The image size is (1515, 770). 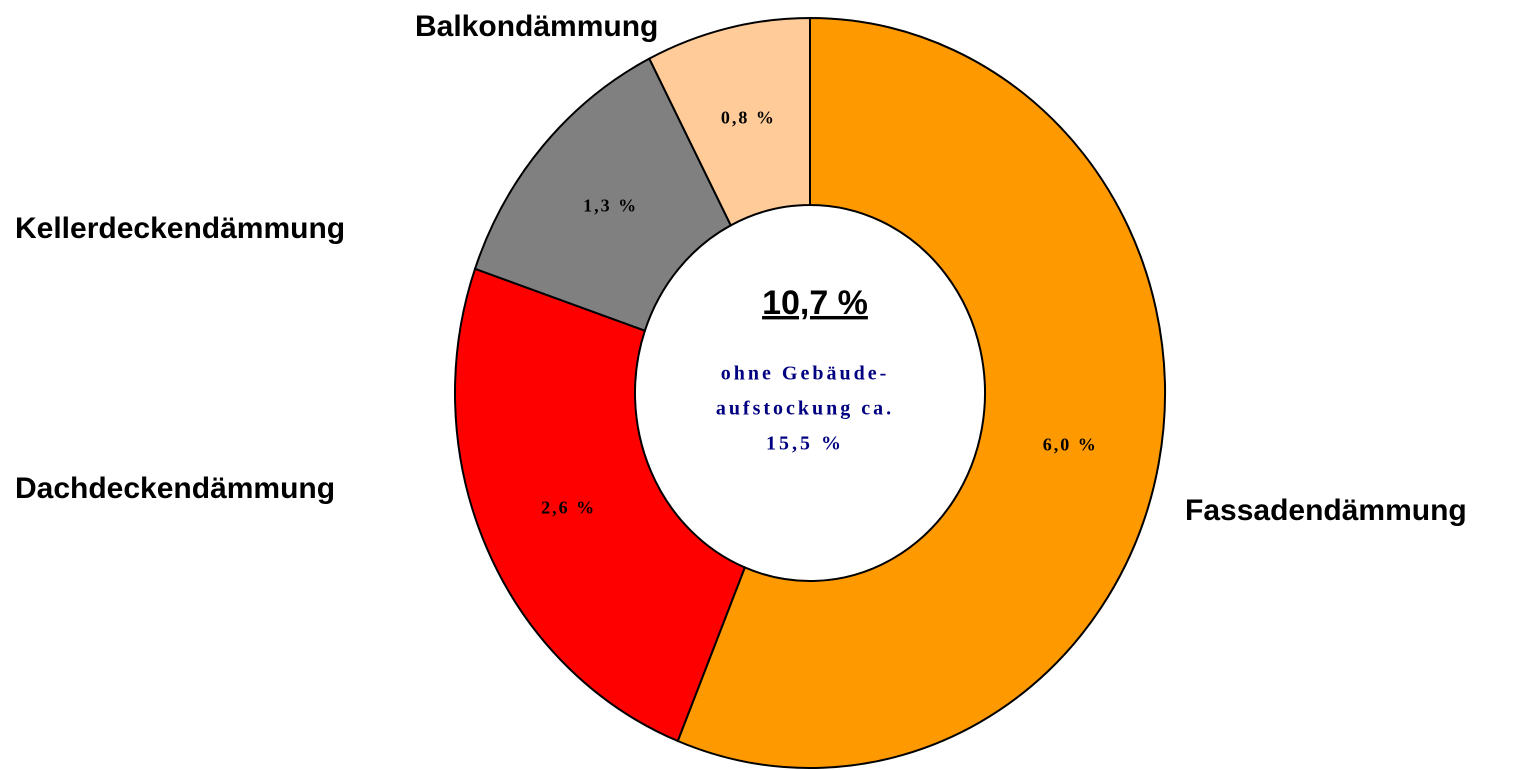 I want to click on category-label: Kellerdeckendämmung, so click(x=180, y=228).